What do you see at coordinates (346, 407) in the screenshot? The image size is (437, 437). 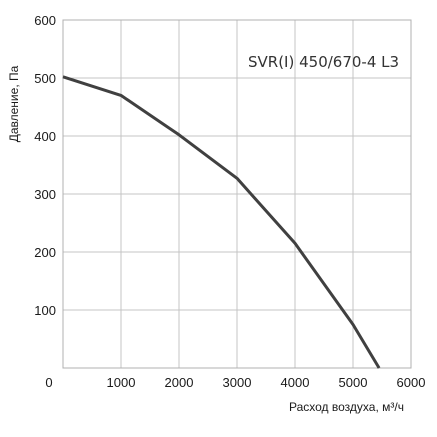 I see `x-axis-title: Расход воздуха, м³/ч` at bounding box center [346, 407].